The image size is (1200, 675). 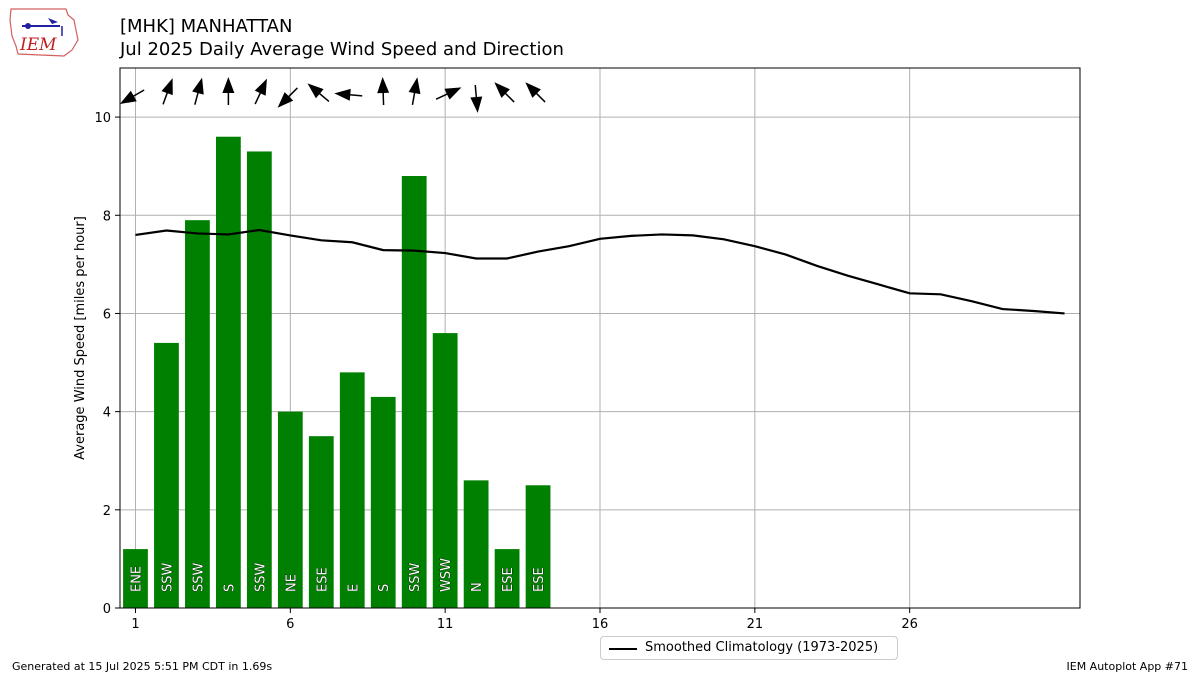 What do you see at coordinates (167, 577) in the screenshot?
I see `direction-label-day-2: SSW` at bounding box center [167, 577].